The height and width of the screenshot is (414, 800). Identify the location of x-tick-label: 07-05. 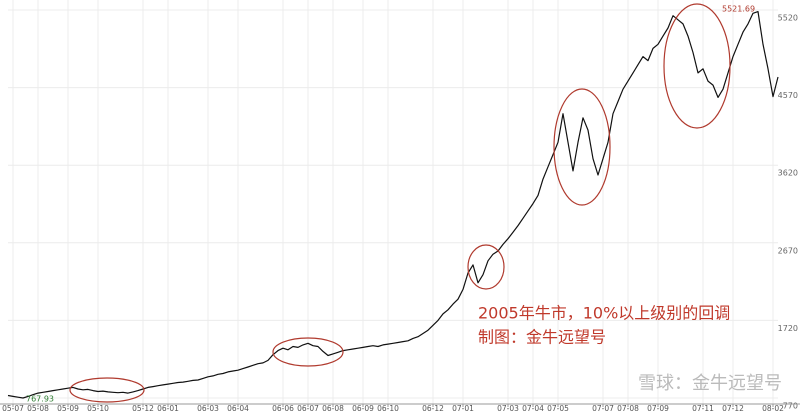
(558, 408).